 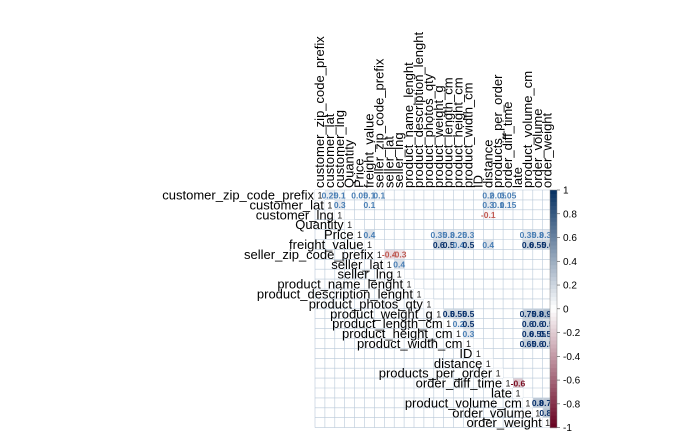 What do you see at coordinates (537, 149) in the screenshot?
I see `column-label: order_volume` at bounding box center [537, 149].